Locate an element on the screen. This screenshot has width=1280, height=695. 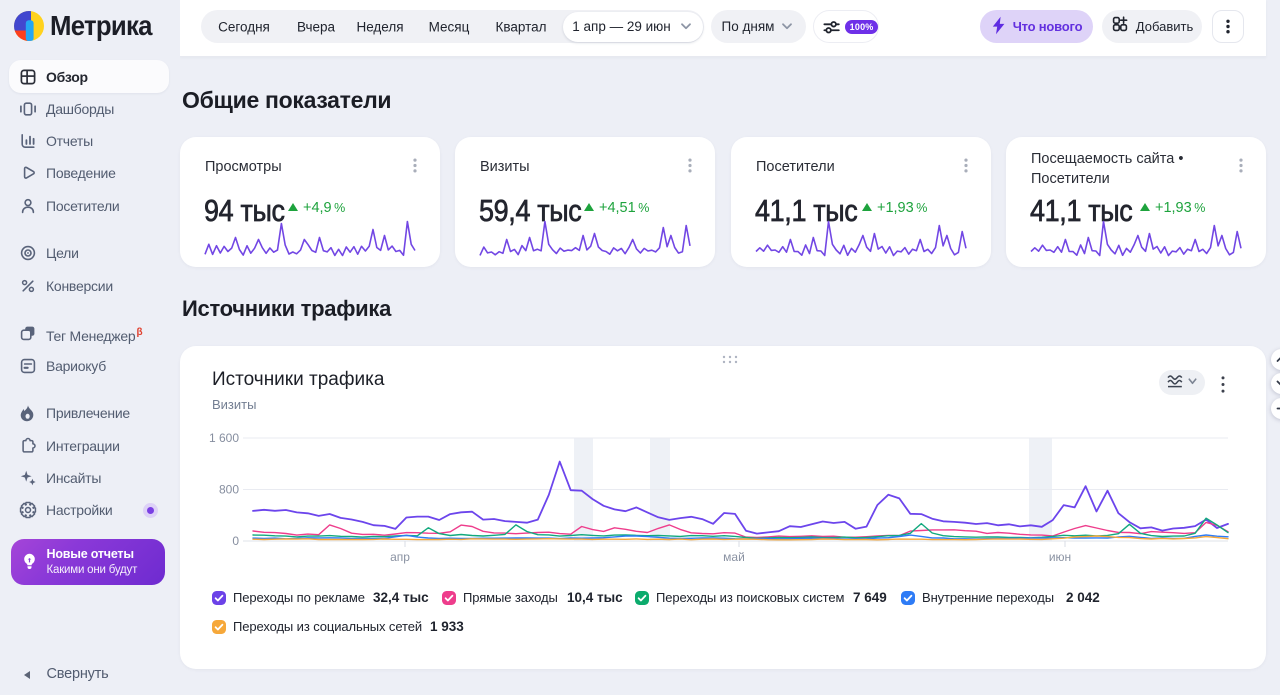
svg-text: 0 is located at coordinates (235, 541).